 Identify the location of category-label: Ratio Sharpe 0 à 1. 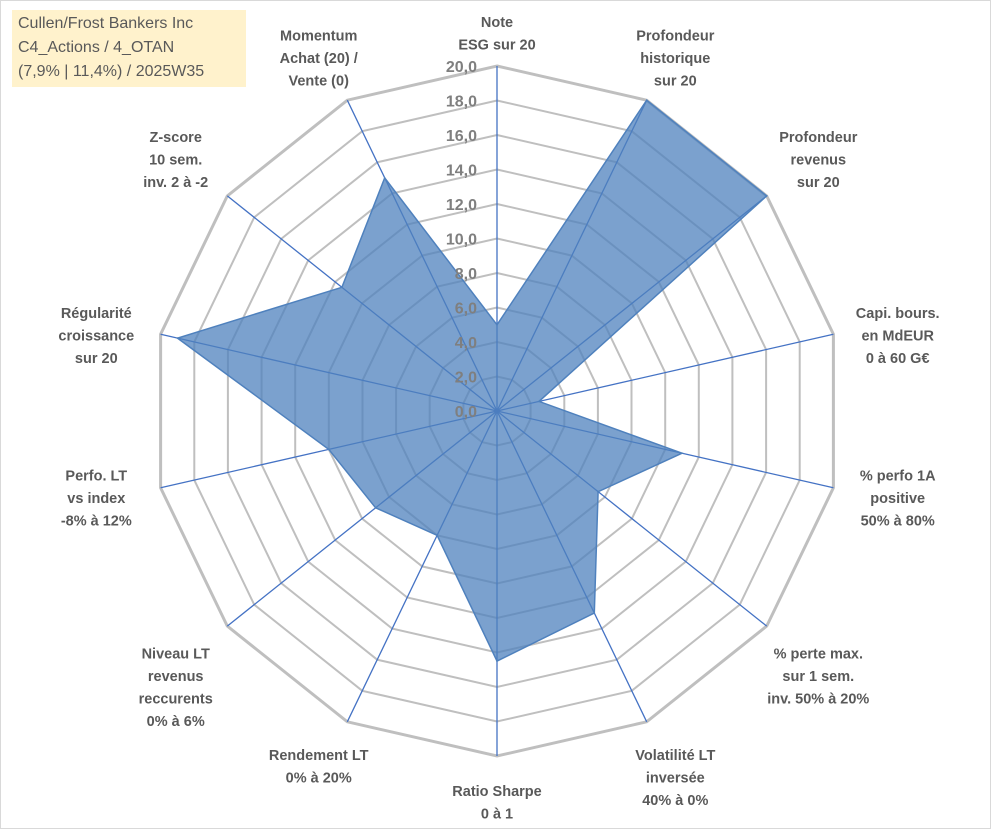
(496, 803).